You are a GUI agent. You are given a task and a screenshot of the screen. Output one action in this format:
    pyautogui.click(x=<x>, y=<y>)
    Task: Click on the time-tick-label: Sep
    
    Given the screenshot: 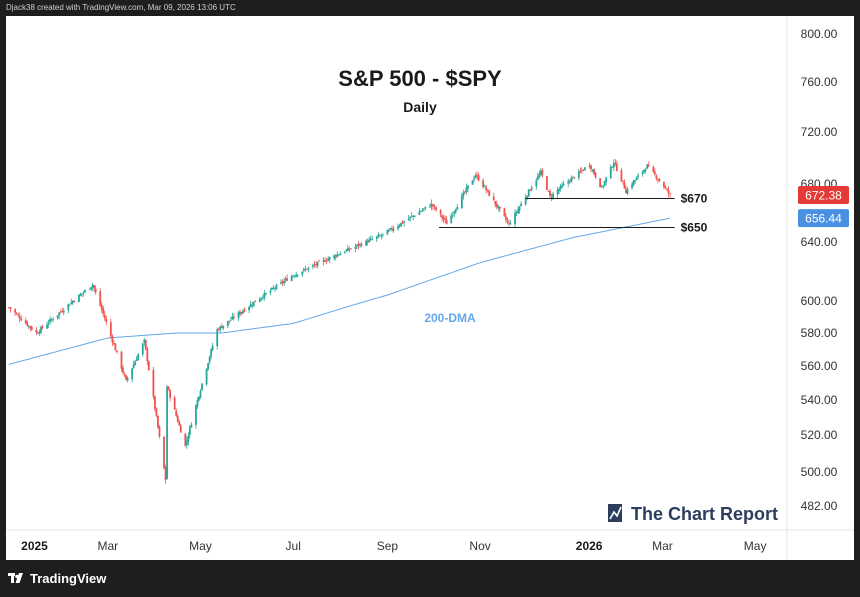 What is the action you would take?
    pyautogui.click(x=388, y=546)
    